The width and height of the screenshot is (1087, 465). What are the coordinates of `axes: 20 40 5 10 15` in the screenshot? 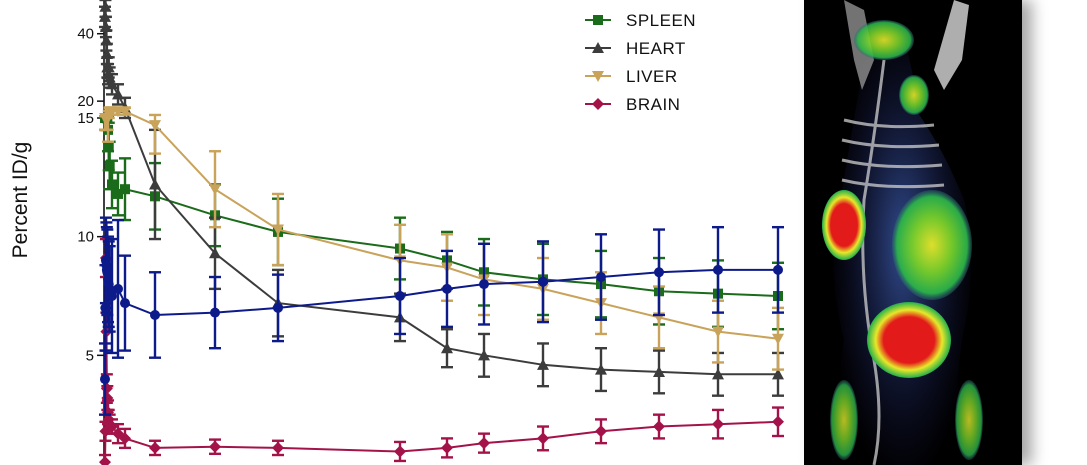 It's located at (91, 232).